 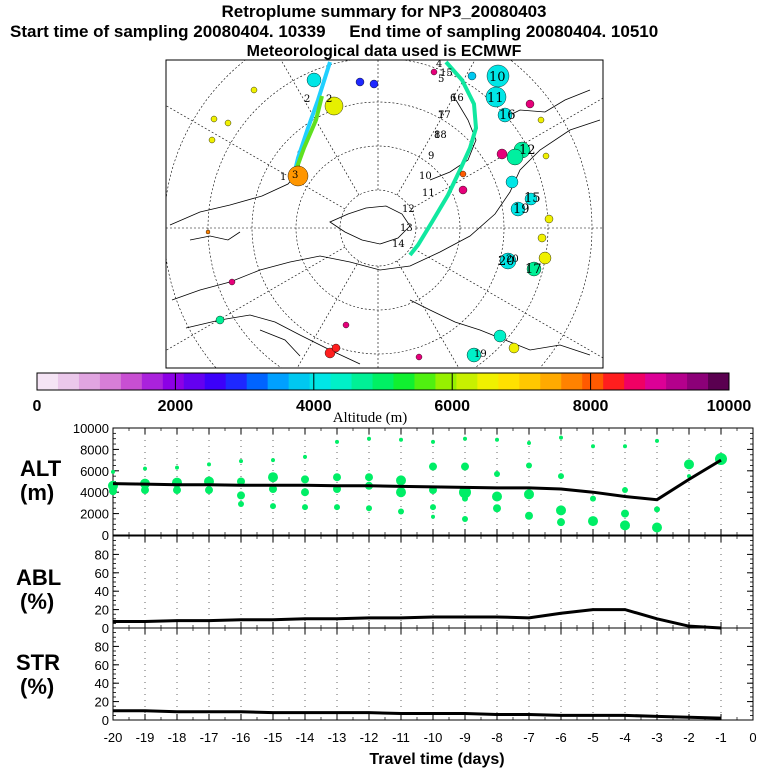 What do you see at coordinates (37, 492) in the screenshot?
I see `alt-label-line2: (m)` at bounding box center [37, 492].